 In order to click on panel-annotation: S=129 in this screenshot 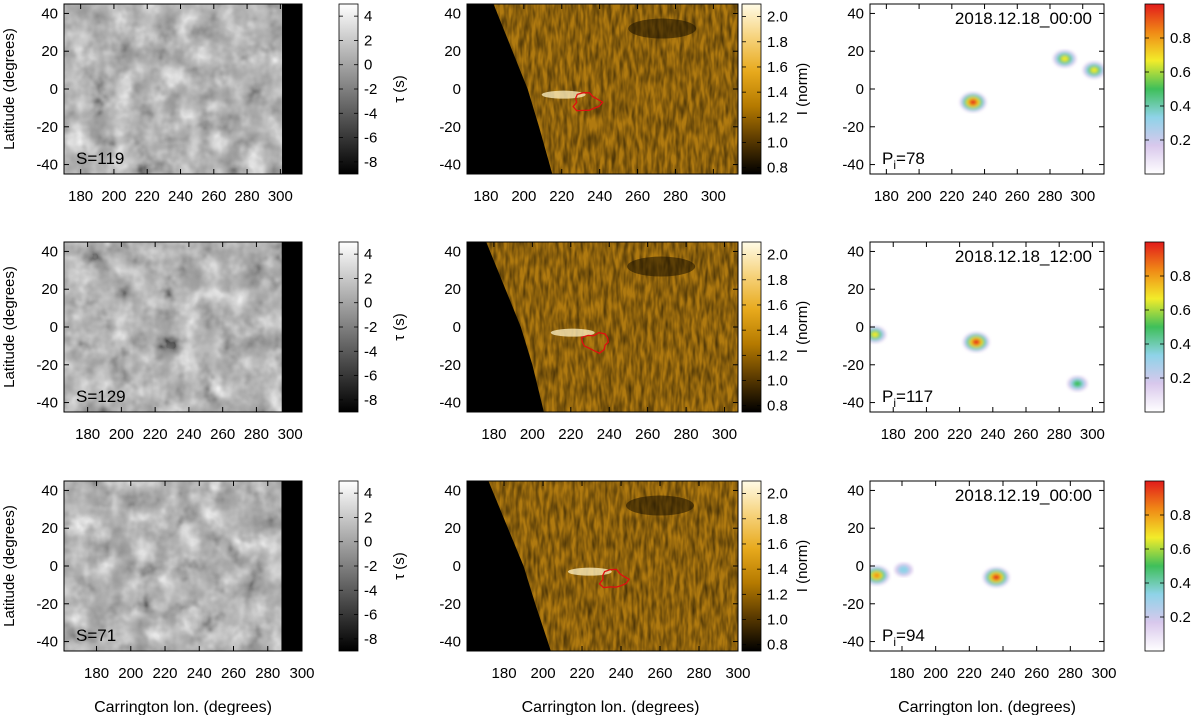, I will do `click(101, 396)`.